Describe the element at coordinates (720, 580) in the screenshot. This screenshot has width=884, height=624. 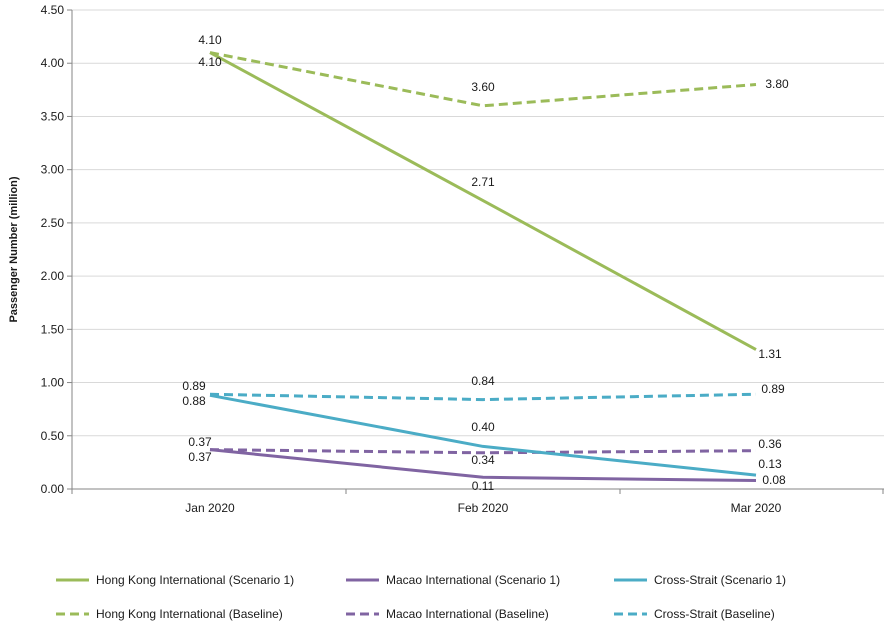
I see `legend-label: Cross-Strait (Scenario 1)` at that location.